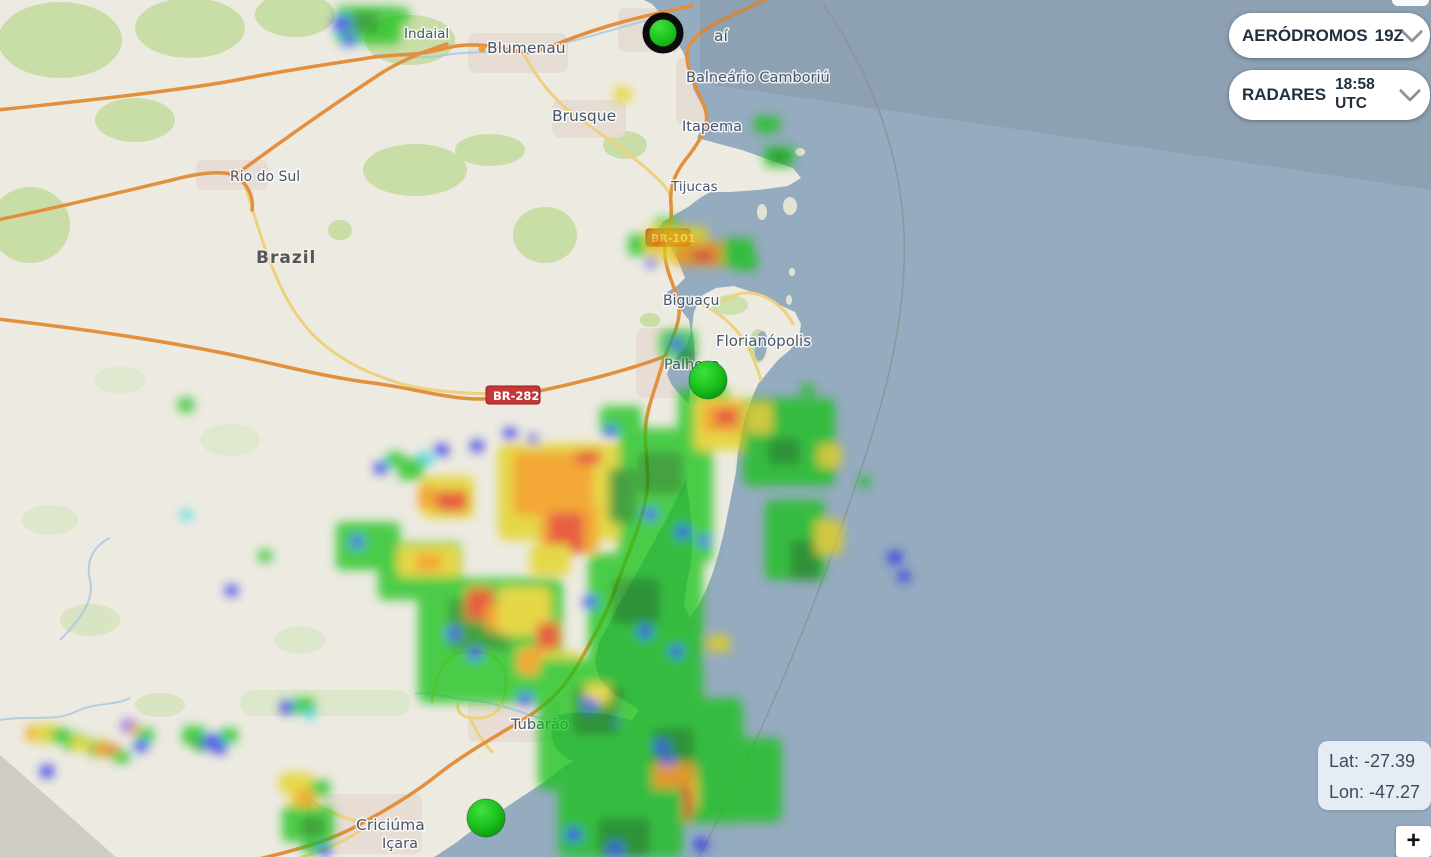 This screenshot has width=1431, height=857. What do you see at coordinates (426, 34) in the screenshot?
I see `map-label-indaial: Indaial` at bounding box center [426, 34].